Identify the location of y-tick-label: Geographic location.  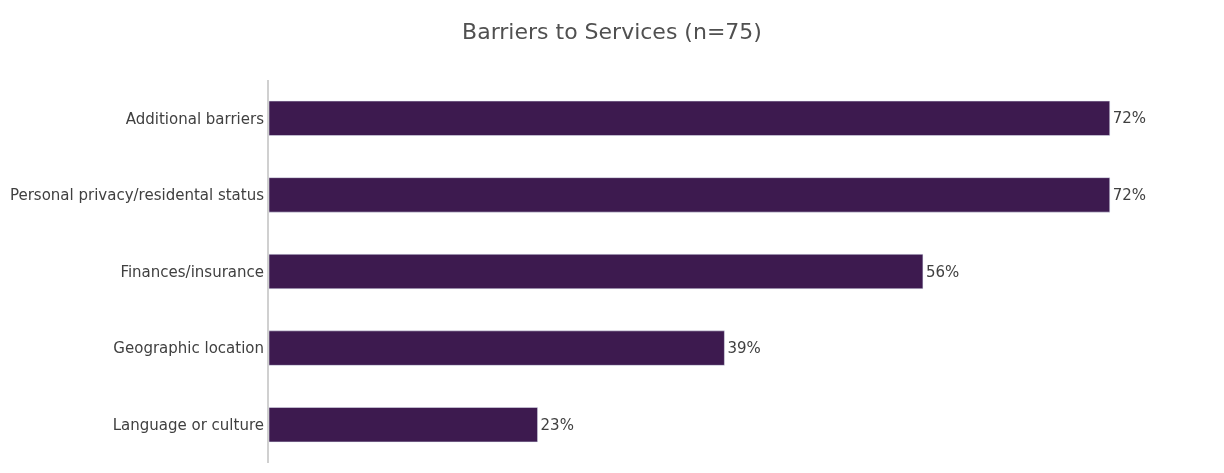
(188, 348).